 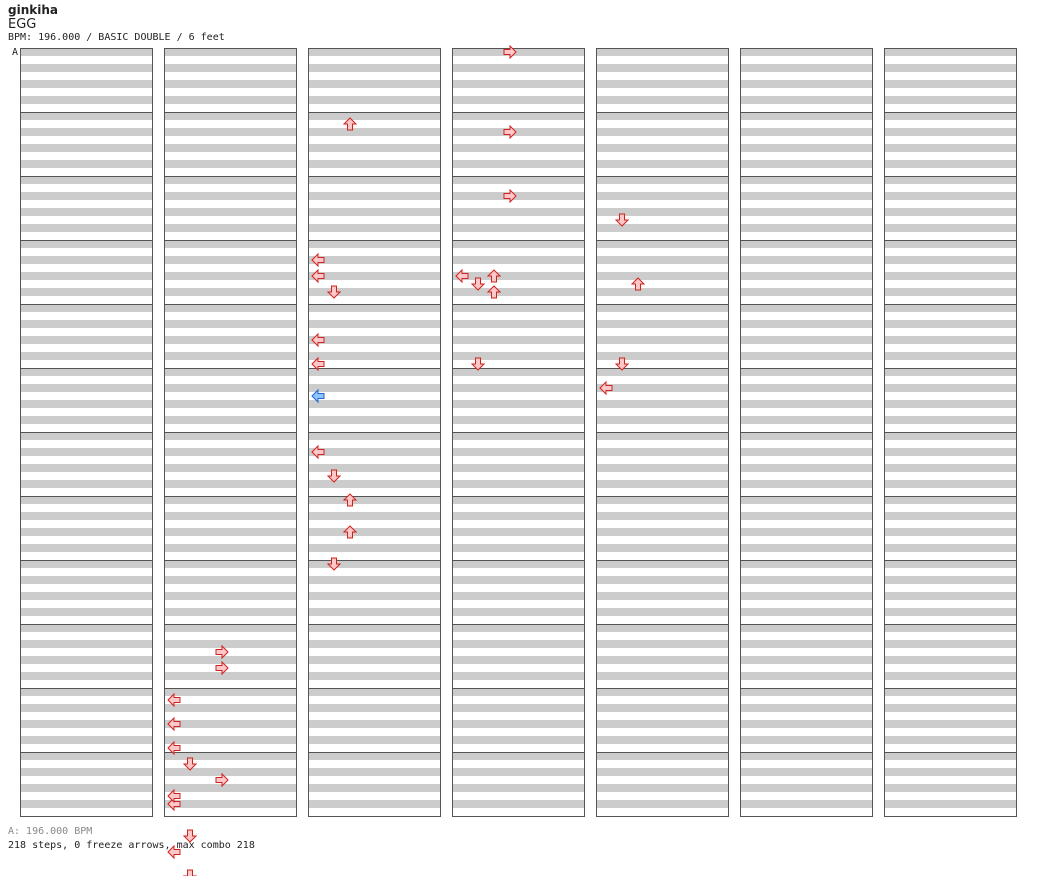 I want to click on chart-column, so click(x=374, y=432).